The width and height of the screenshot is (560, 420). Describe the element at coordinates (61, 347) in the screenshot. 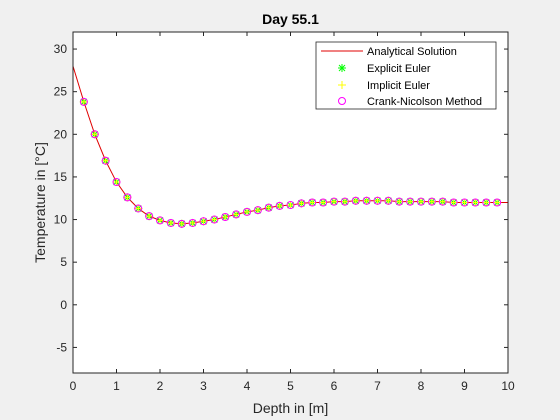

I see `y-tick-label: -5` at that location.